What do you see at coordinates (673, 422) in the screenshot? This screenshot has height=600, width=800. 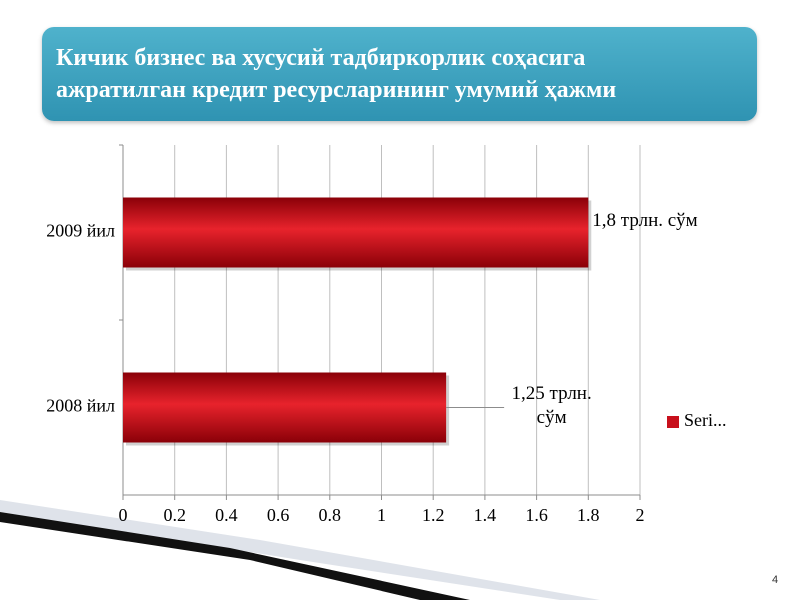 I see `legend-swatch` at bounding box center [673, 422].